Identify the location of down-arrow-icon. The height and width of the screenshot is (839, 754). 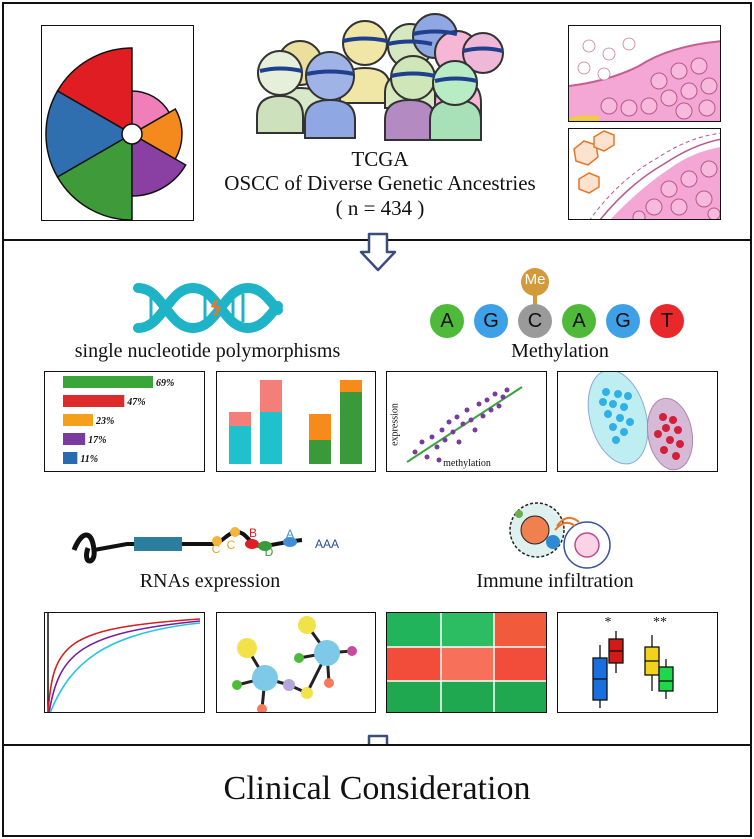
(378, 252).